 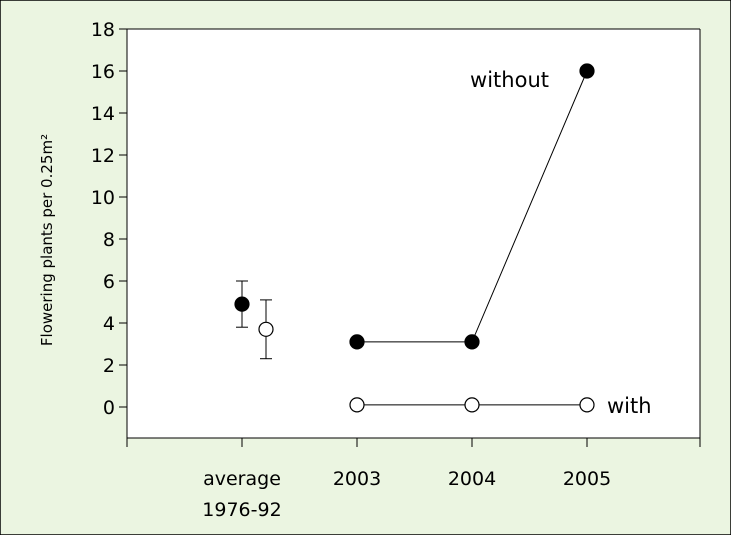 I want to click on x-tick-label: 2005, so click(x=587, y=479).